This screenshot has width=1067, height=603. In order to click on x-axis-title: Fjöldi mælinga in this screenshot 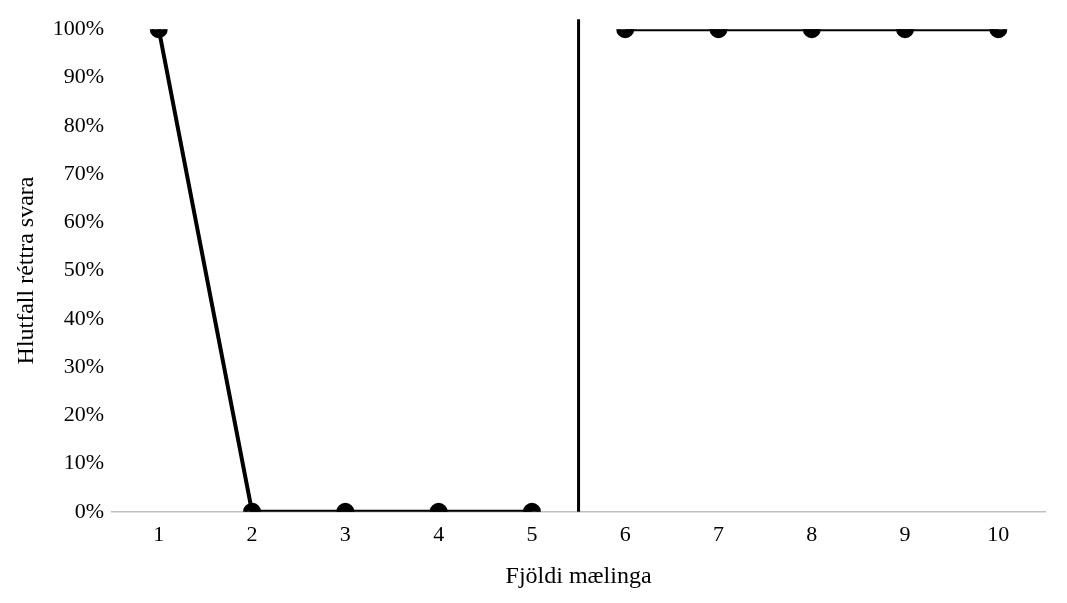, I will do `click(578, 574)`.